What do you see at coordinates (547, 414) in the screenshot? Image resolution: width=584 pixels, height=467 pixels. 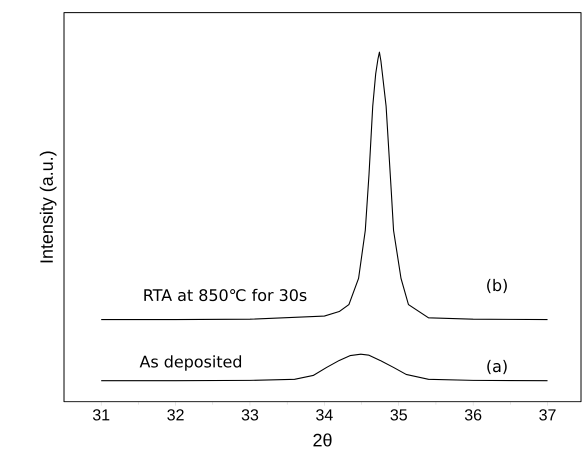 I see `x-tick-label: 37` at bounding box center [547, 414].